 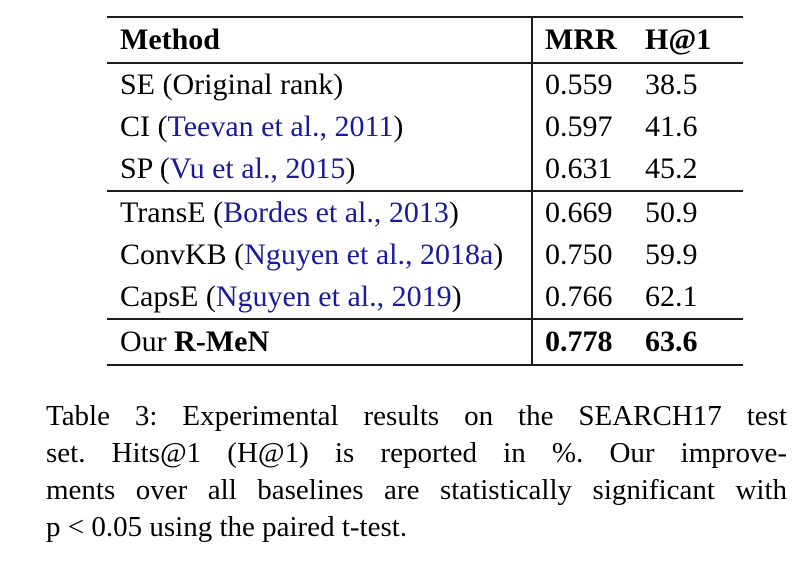 I want to click on caption-line: p < 0.05 using the paired t-test., so click(x=227, y=527).